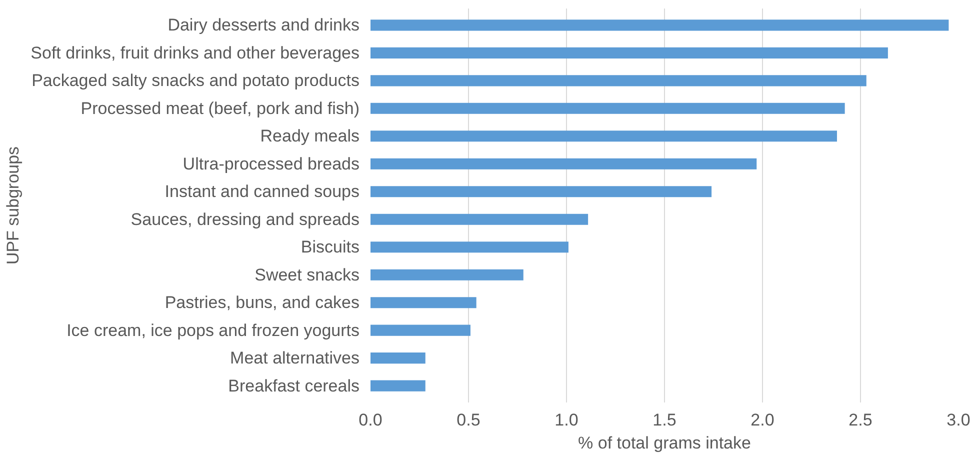  Describe the element at coordinates (664, 420) in the screenshot. I see `x-tick-label: 1.5` at that location.